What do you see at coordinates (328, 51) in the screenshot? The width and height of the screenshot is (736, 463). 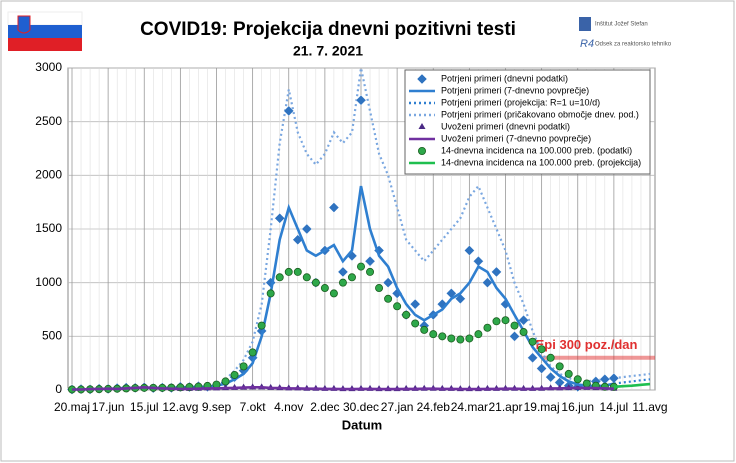 I see `chart-subtitle: 21. 7. 2021` at bounding box center [328, 51].